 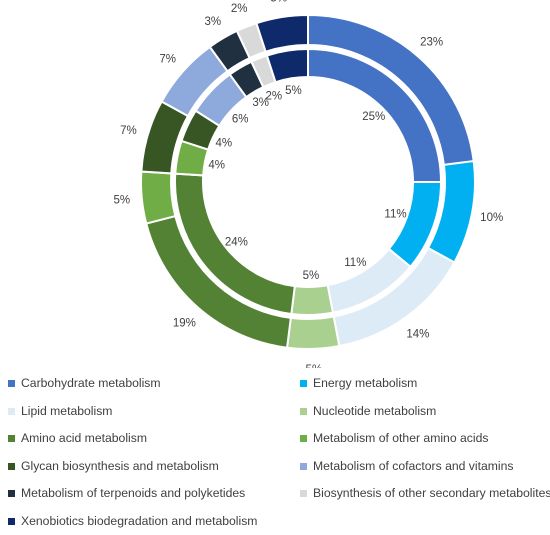 I want to click on outer-ring-label-9: 2%, so click(x=239, y=9).